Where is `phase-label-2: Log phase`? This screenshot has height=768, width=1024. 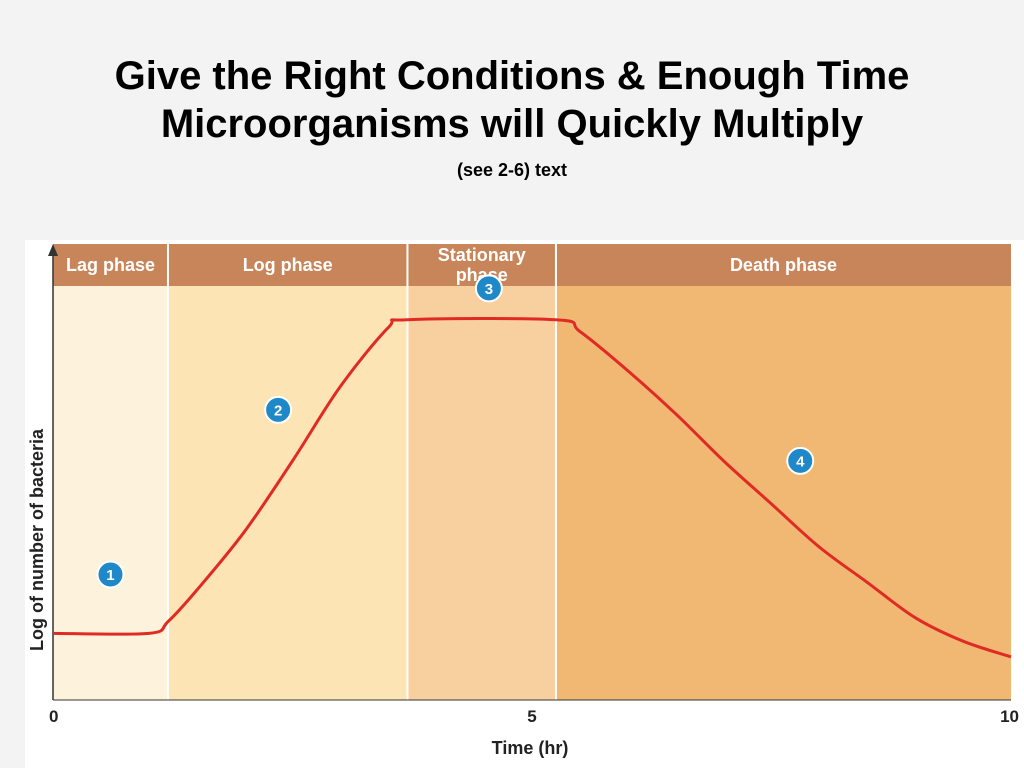 phase-label-2: Log phase is located at coordinates (288, 265).